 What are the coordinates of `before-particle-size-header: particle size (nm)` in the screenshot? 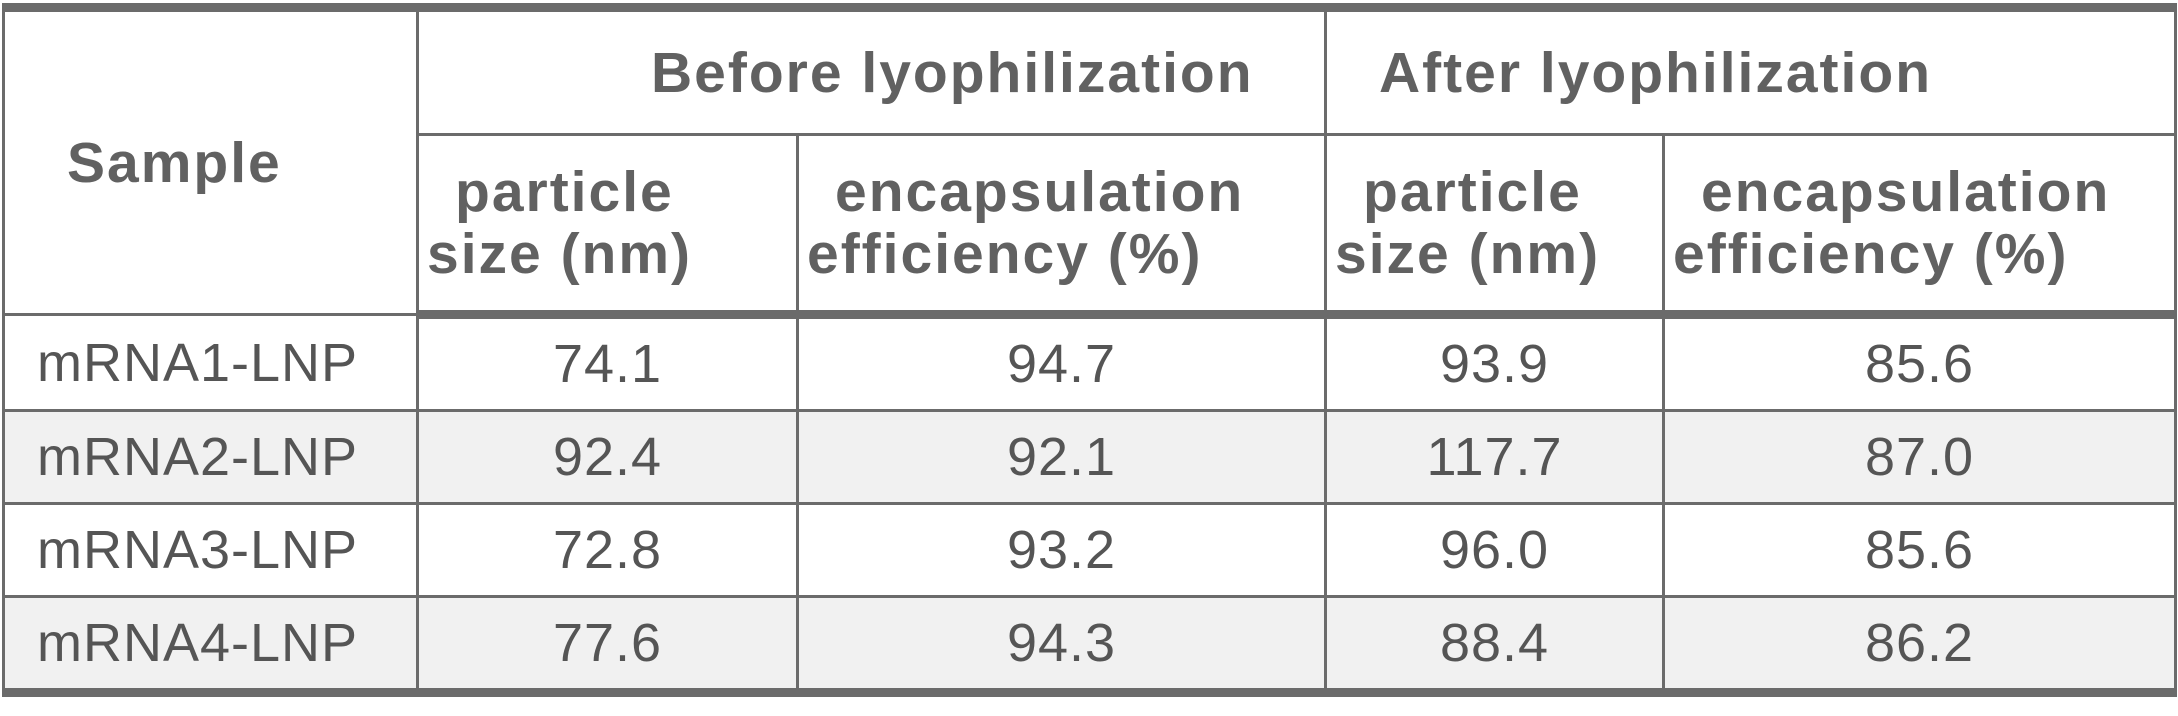 It's located at (607, 226).